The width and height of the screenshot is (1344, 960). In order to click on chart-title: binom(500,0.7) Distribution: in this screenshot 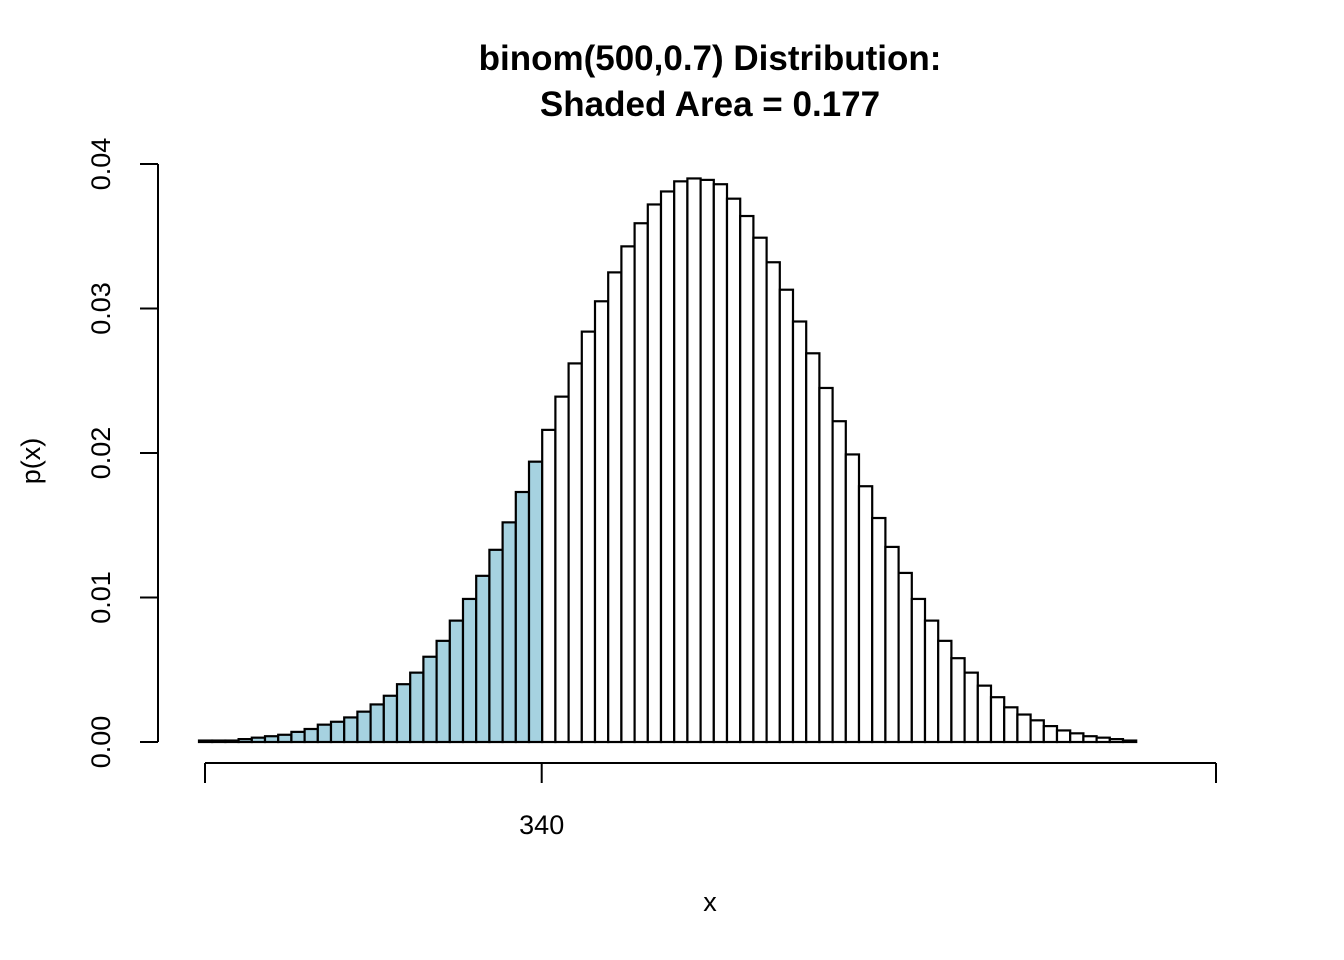, I will do `click(710, 58)`.